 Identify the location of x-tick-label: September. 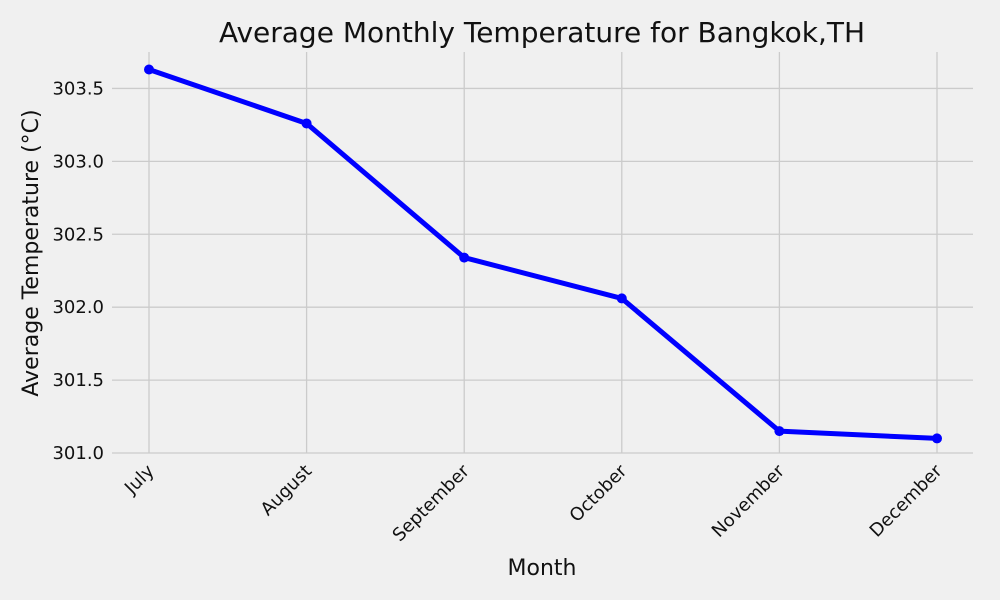
(432, 503).